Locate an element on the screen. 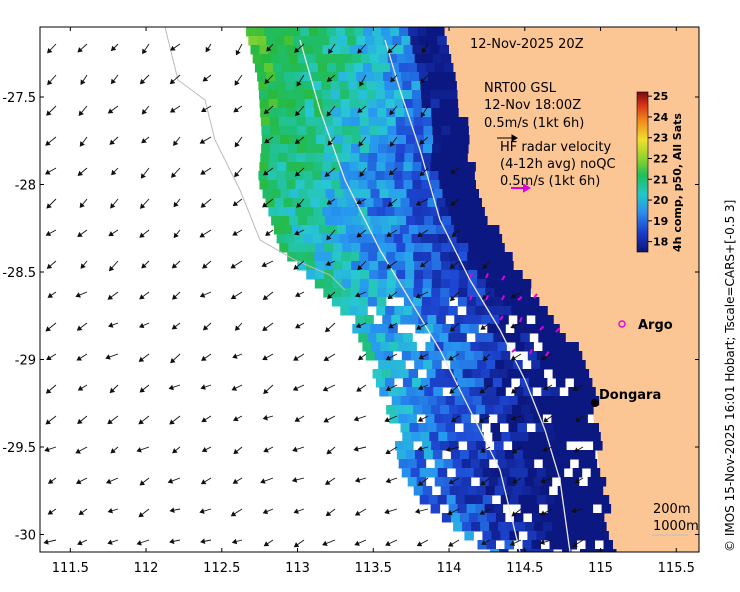 This screenshot has width=740, height=592. x-tick-label: 114.5 is located at coordinates (524, 568).